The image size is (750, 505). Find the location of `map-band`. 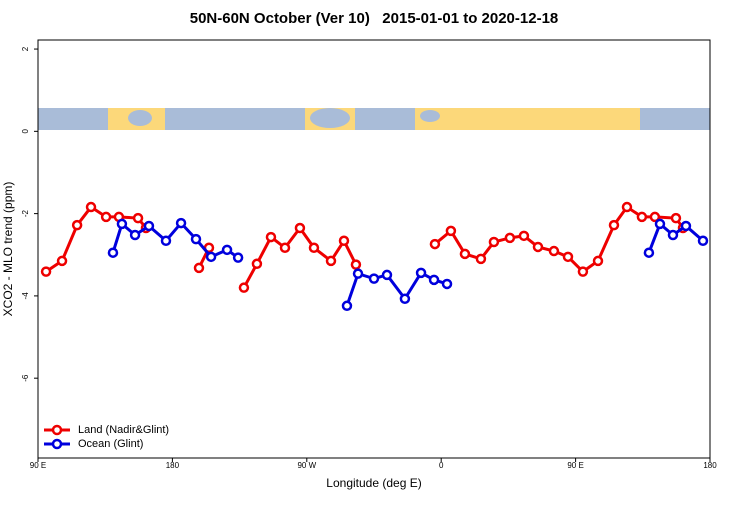

map-band is located at coordinates (374, 119).